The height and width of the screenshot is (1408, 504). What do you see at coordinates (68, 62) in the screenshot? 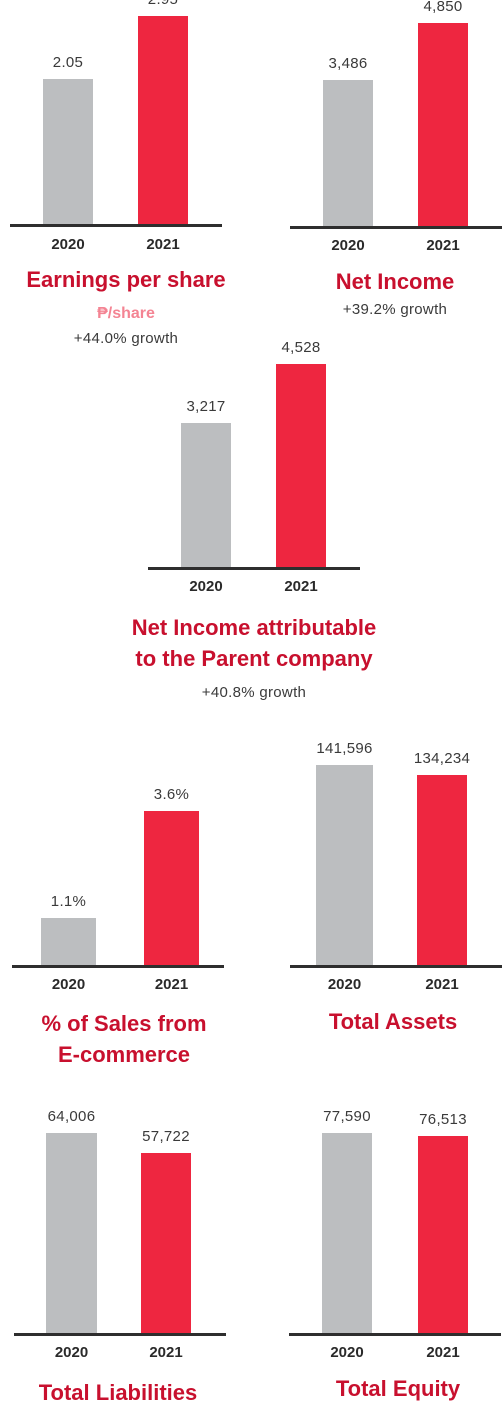
I see `data-label-2020: 2.05` at bounding box center [68, 62].